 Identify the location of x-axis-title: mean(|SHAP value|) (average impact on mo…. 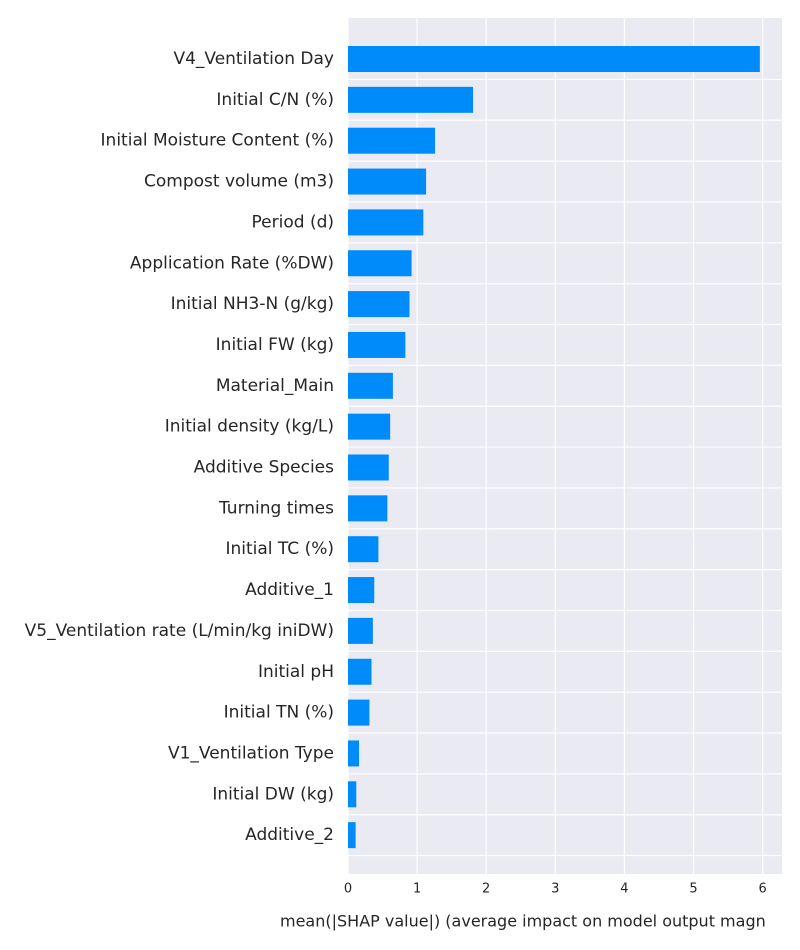
(523, 921).